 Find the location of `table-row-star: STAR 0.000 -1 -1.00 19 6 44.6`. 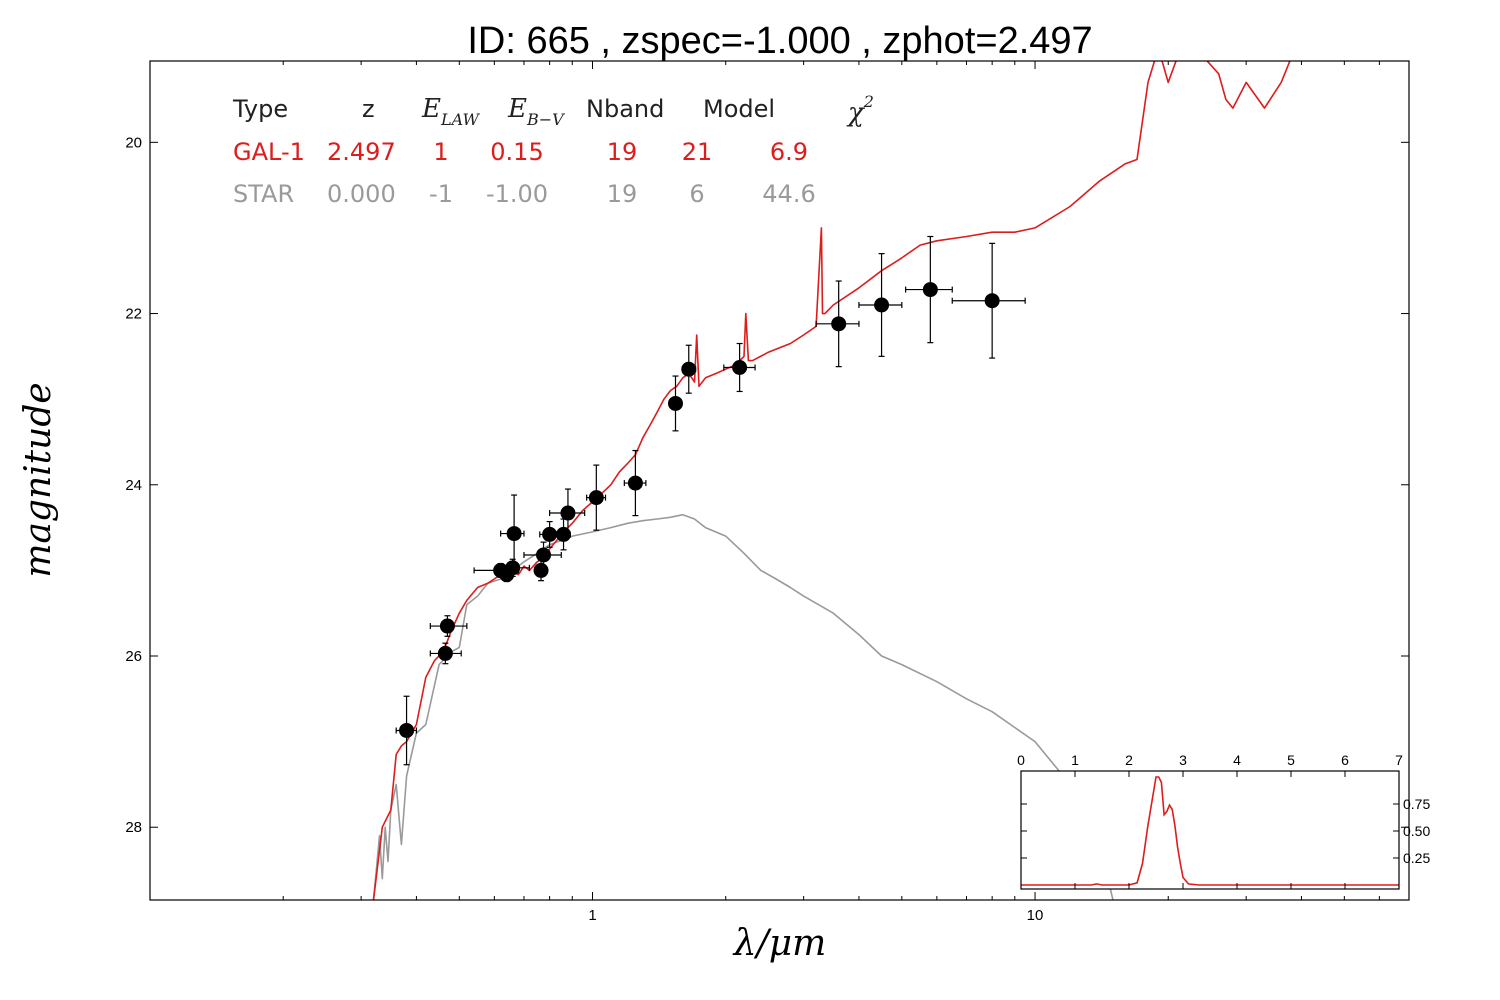

table-row-star: STAR 0.000 -1 -1.00 19 6 44.6 is located at coordinates (524, 194).